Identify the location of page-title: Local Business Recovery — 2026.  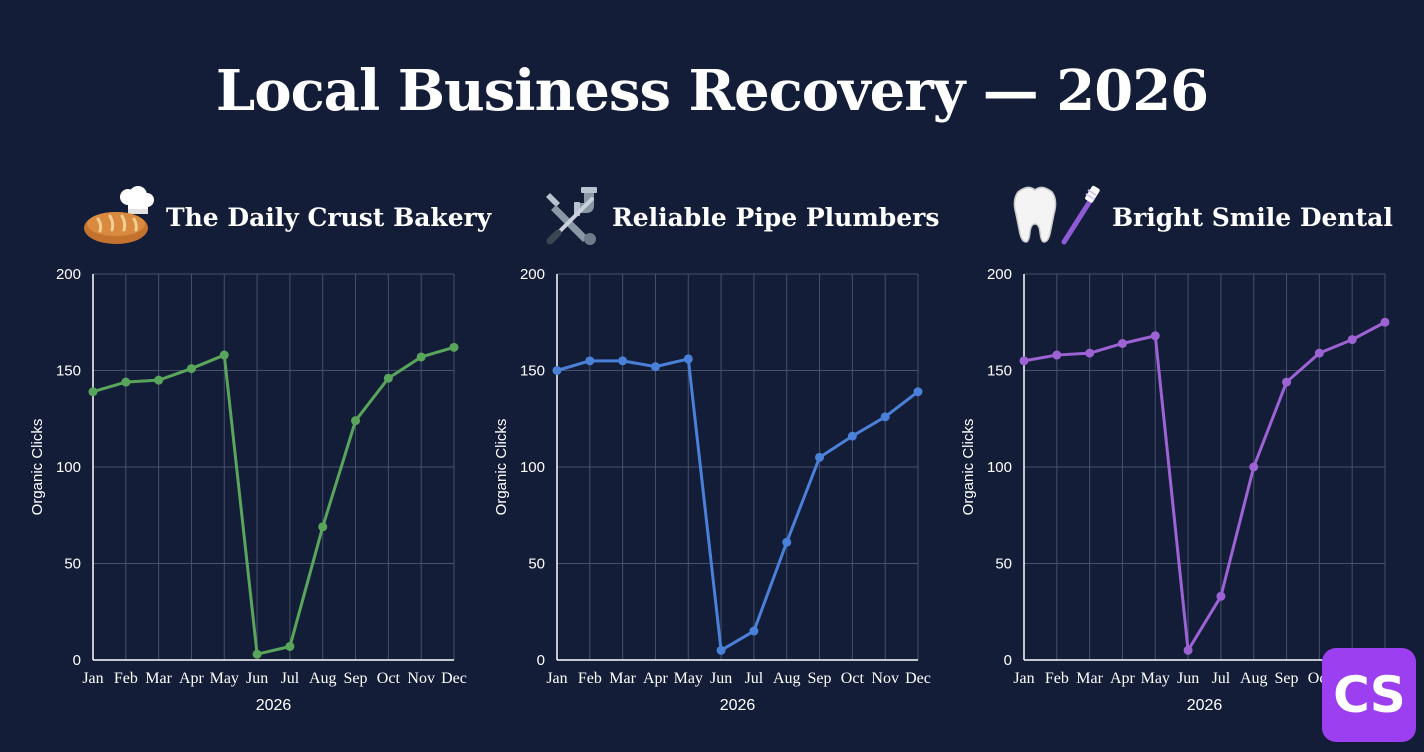
(712, 91).